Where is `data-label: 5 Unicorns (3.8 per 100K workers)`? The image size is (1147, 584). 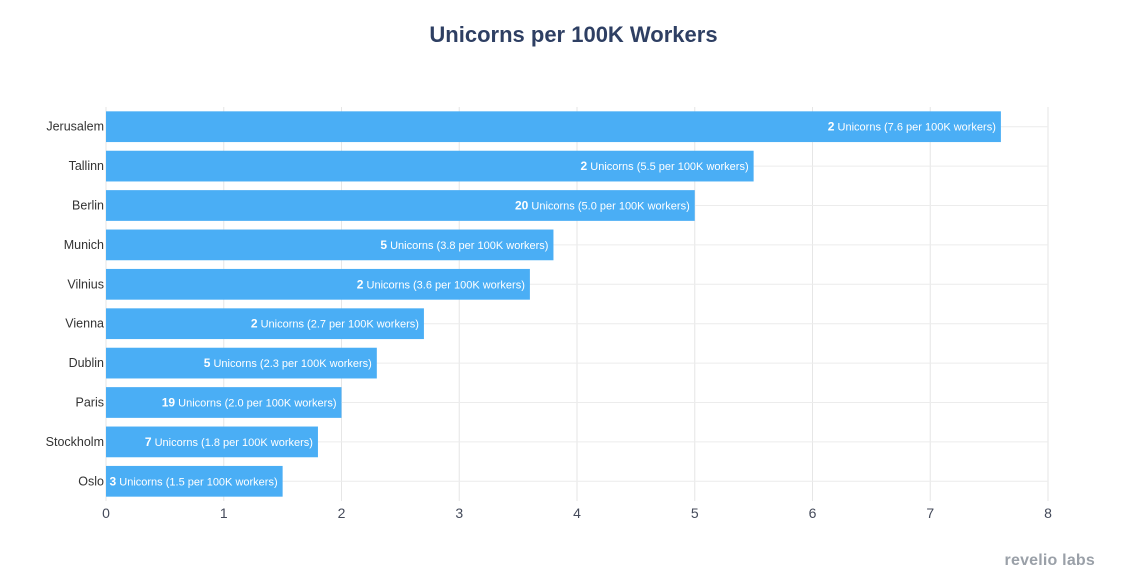
data-label: 5 Unicorns (3.8 per 100K workers) is located at coordinates (464, 245).